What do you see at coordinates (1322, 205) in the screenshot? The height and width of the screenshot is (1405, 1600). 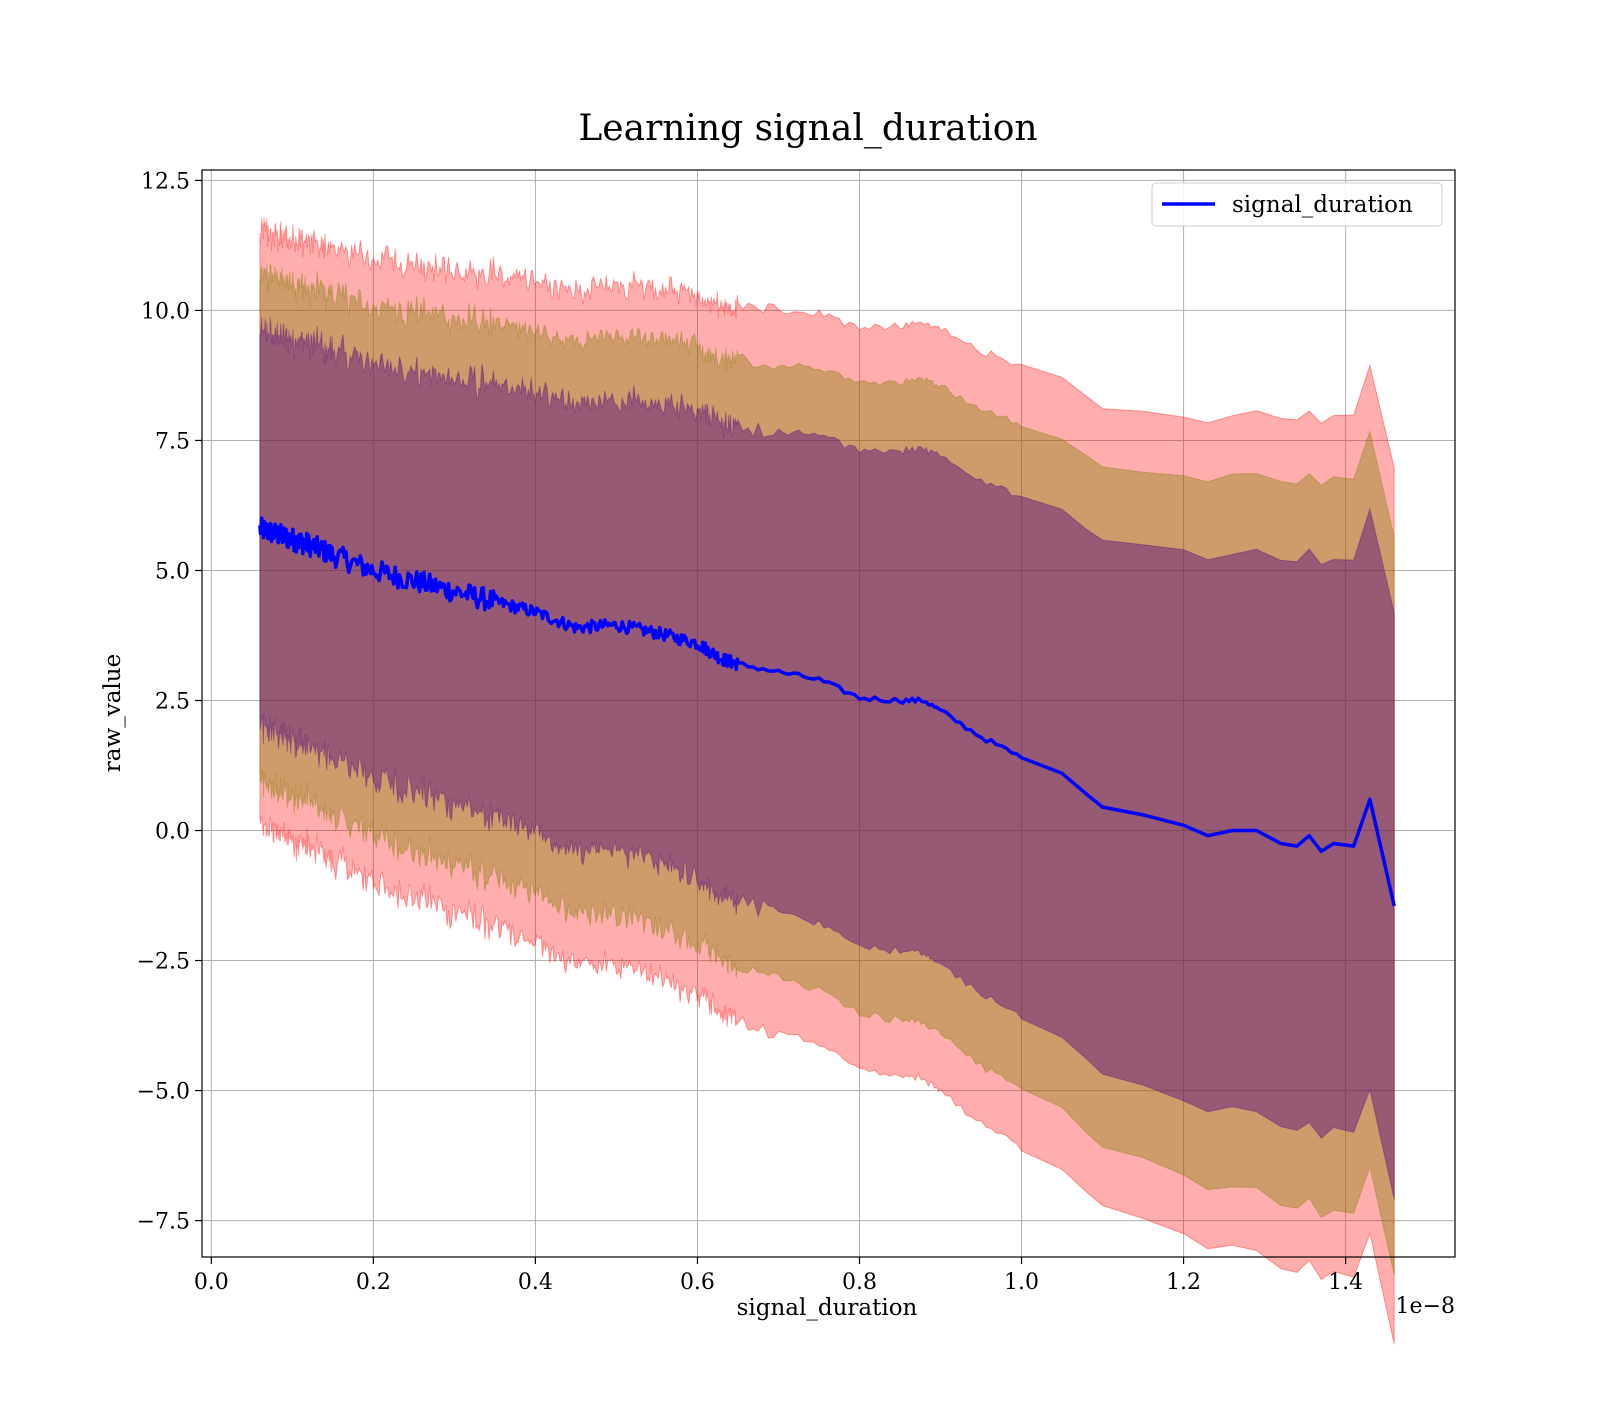 I see `legend-entry-signal-duration: signal_duration` at bounding box center [1322, 205].